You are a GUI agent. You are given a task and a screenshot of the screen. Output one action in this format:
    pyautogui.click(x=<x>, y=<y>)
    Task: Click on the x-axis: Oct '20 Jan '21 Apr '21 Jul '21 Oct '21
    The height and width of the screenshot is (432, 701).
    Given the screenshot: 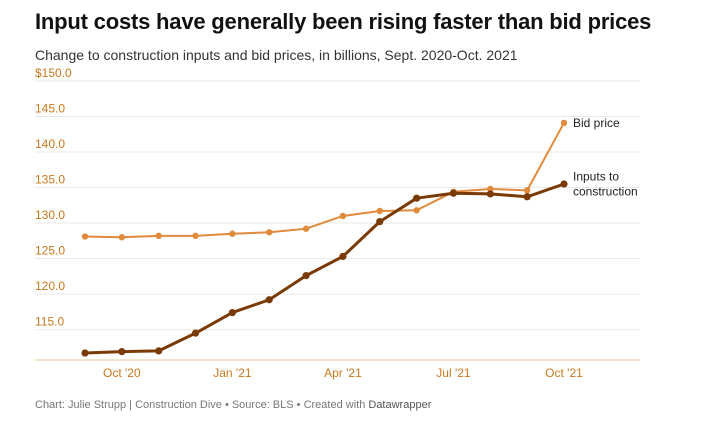 What is the action you would take?
    pyautogui.click(x=337, y=369)
    